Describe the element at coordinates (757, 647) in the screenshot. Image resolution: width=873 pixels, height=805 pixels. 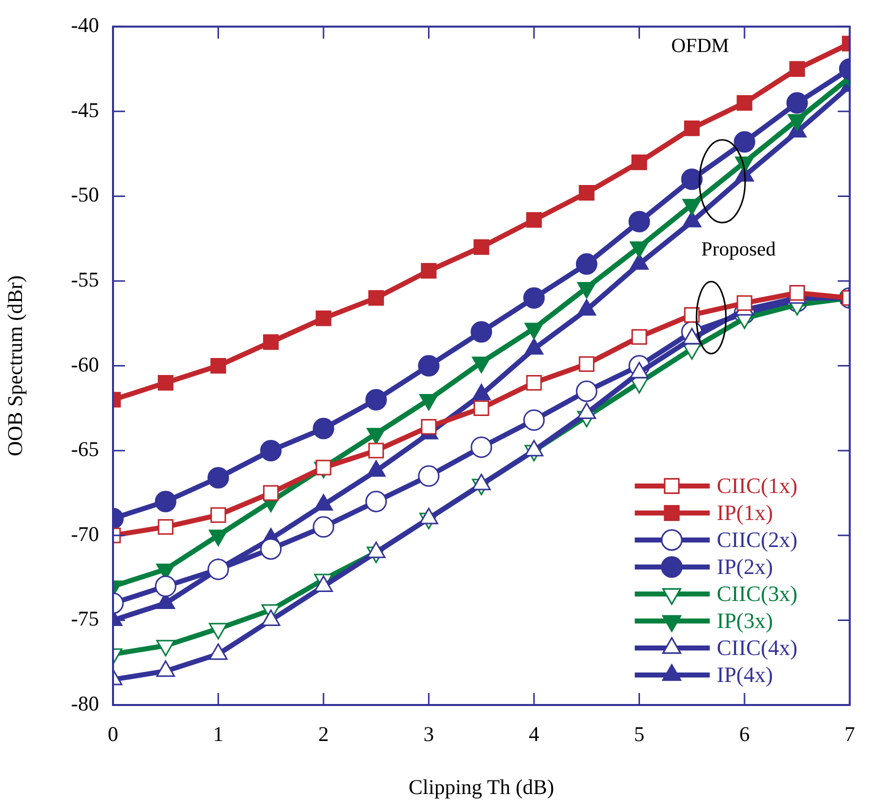
I see `legend-label: CIIC(4x)` at that location.